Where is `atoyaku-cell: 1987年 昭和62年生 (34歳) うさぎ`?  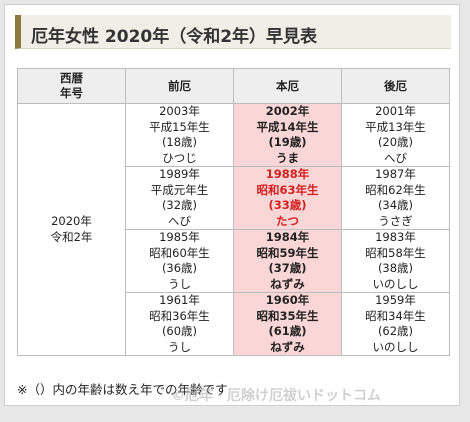 atoyaku-cell: 1987年 昭和62年生 (34歳) うさぎ is located at coordinates (395, 198).